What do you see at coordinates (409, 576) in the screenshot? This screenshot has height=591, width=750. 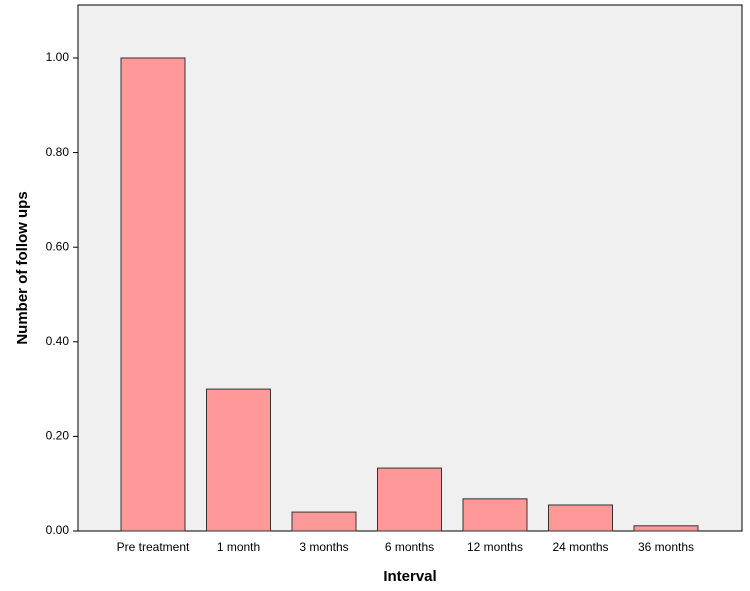 I see `x-axis-title: Interval` at bounding box center [409, 576].